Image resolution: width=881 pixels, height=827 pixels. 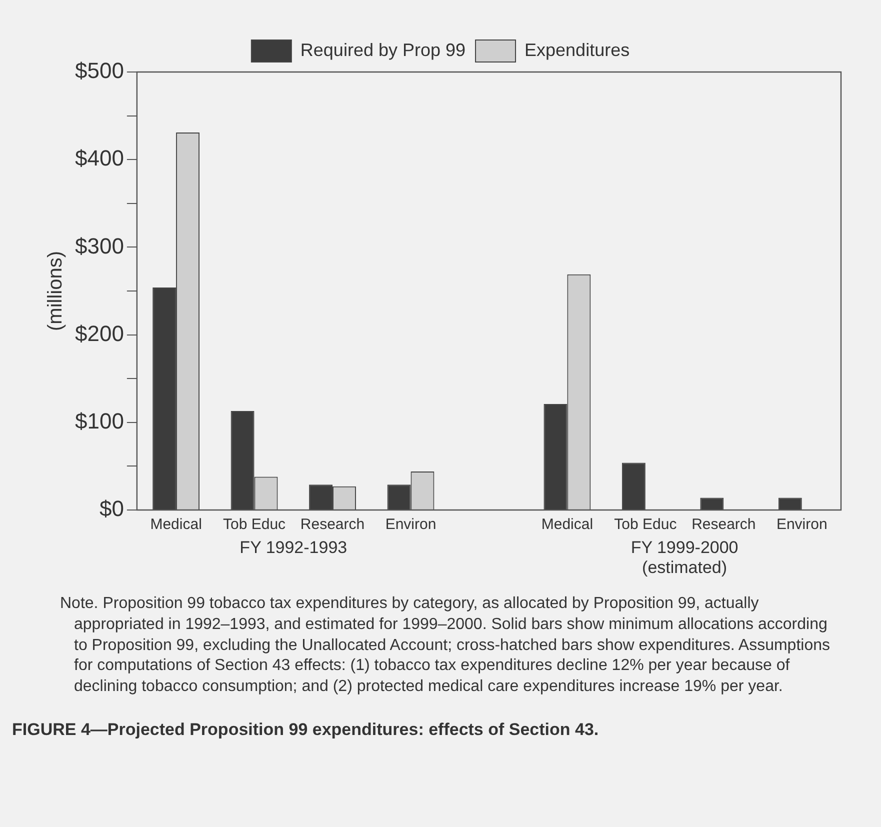 I want to click on y-tick-label: $400, so click(x=99, y=158).